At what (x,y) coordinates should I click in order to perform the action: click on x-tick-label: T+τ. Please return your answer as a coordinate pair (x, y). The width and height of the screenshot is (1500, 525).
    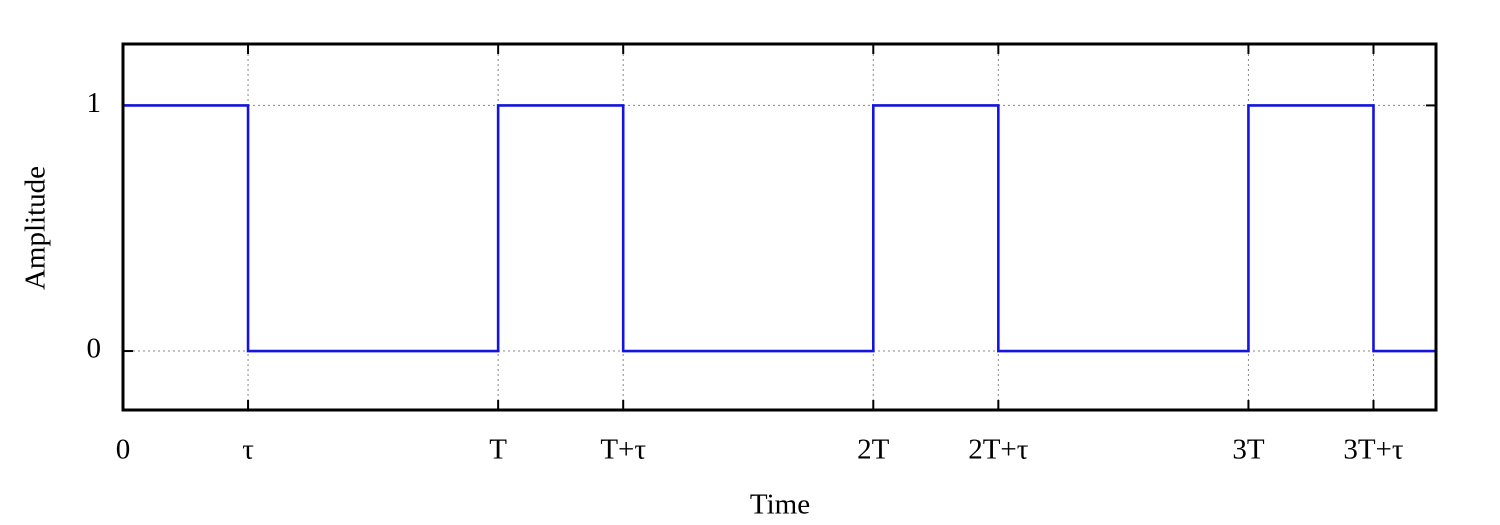
    Looking at the image, I should click on (623, 450).